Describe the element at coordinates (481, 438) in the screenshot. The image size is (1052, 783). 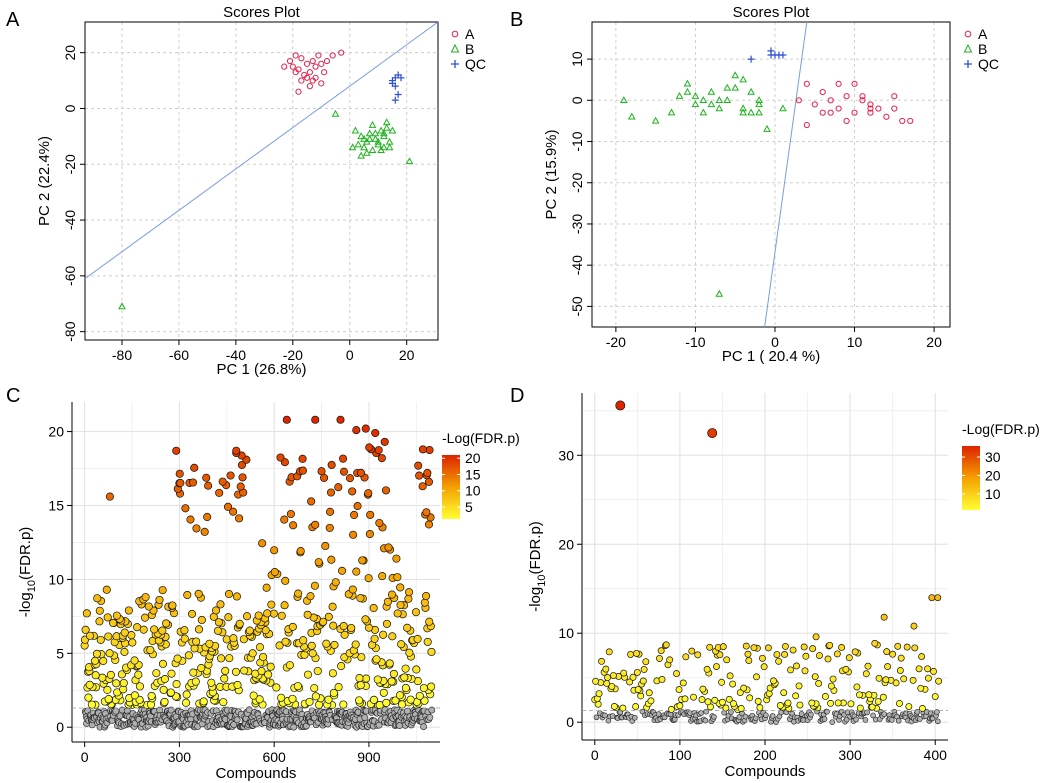
I see `legend-title: -Log(FDR.p)` at that location.